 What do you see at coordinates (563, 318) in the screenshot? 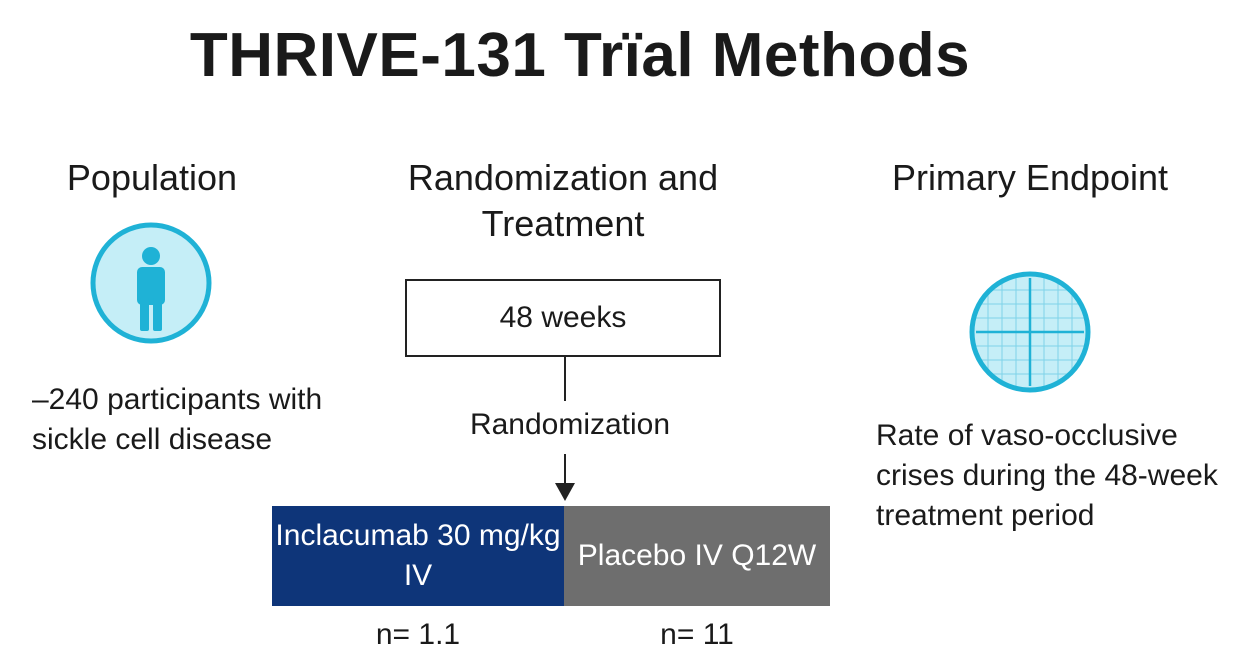
I see `duration-box: 48 weeks` at bounding box center [563, 318].